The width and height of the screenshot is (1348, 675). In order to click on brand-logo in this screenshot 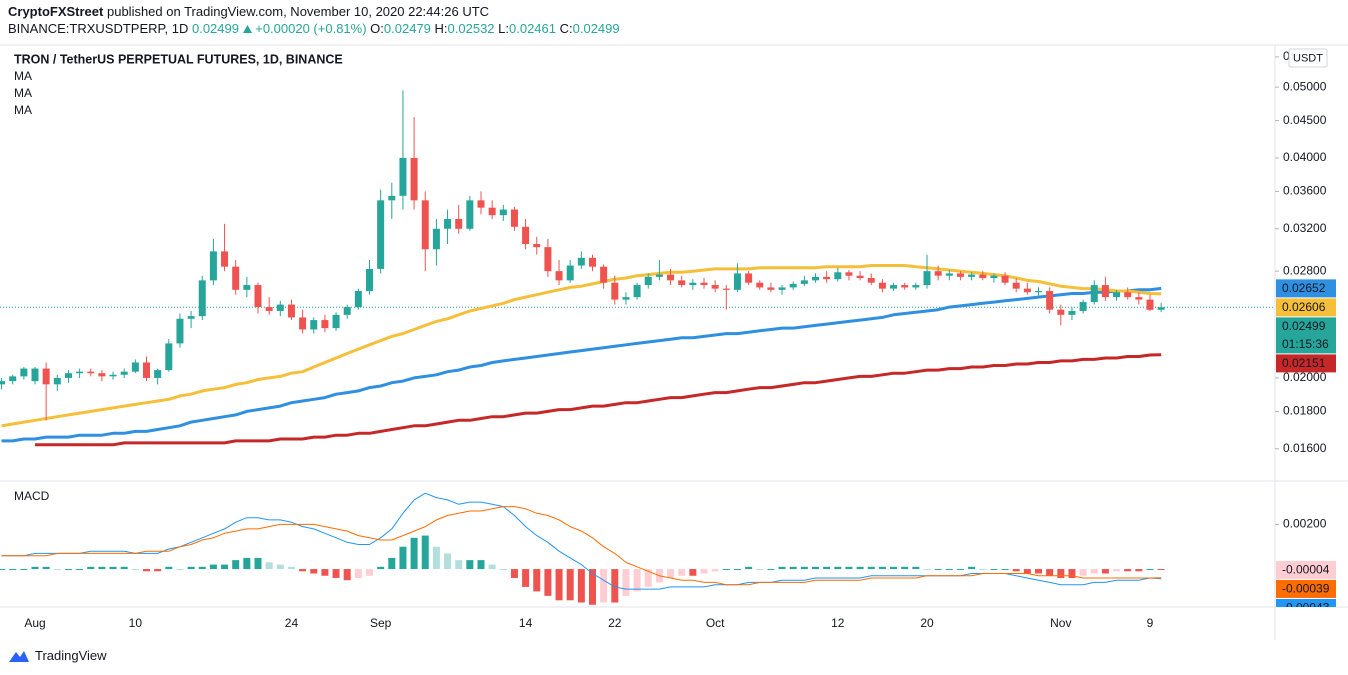, I will do `click(19, 656)`.